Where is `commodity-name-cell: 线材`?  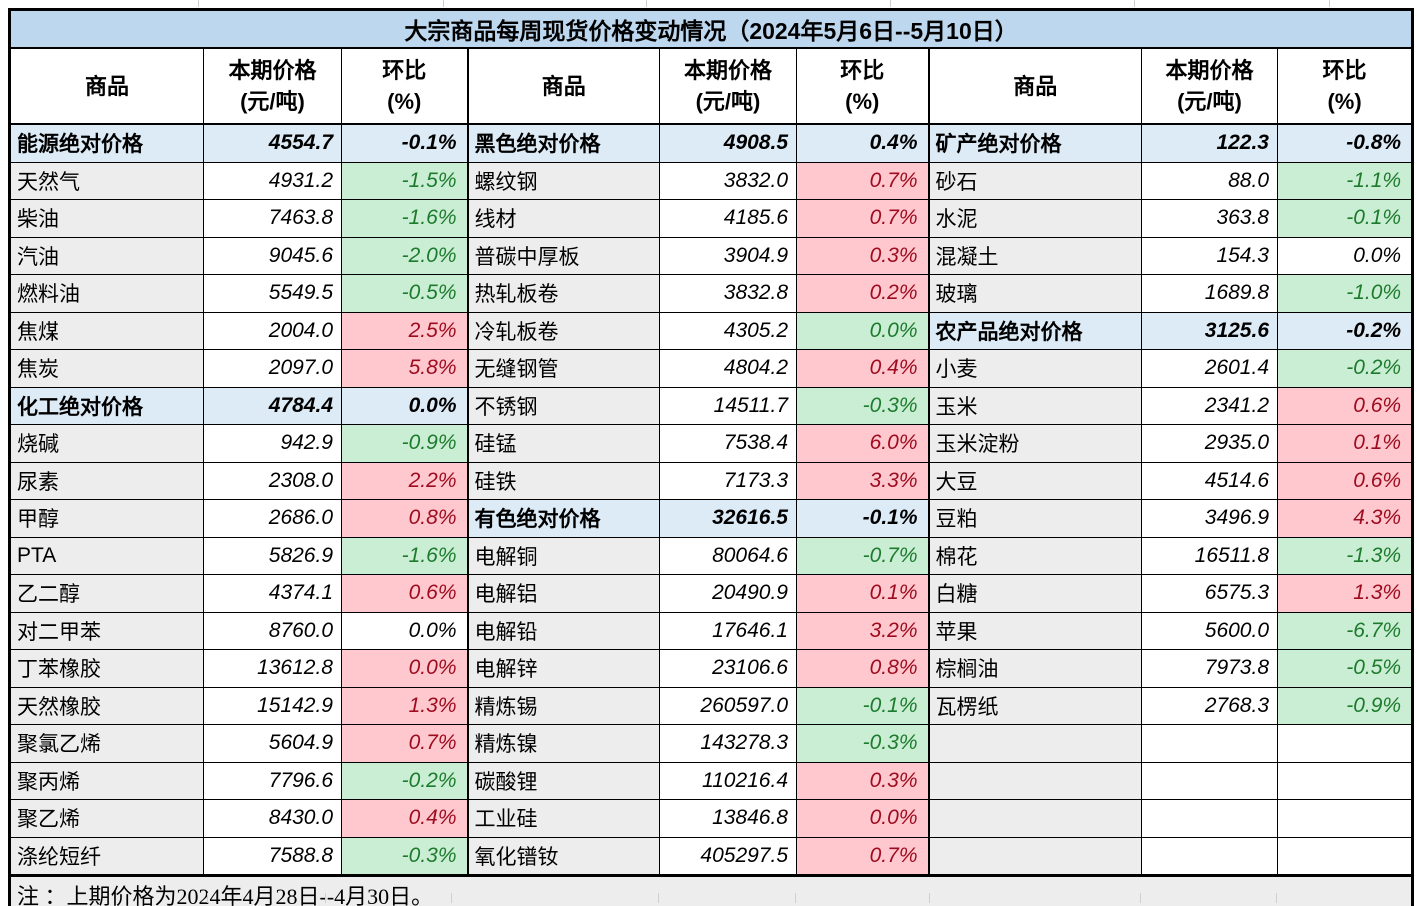
commodity-name-cell: 线材 is located at coordinates (563, 218).